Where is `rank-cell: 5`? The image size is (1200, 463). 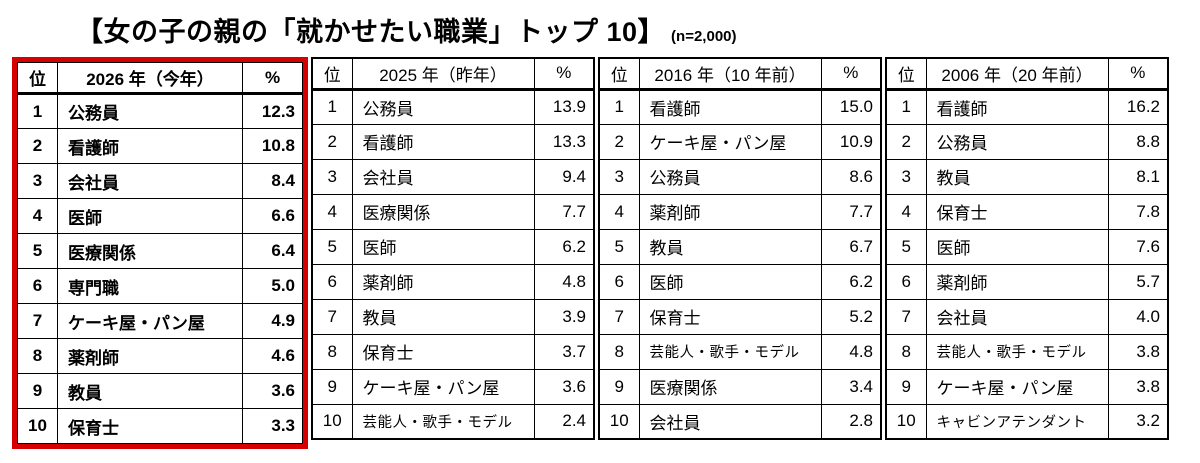
rank-cell: 5 is located at coordinates (37, 251).